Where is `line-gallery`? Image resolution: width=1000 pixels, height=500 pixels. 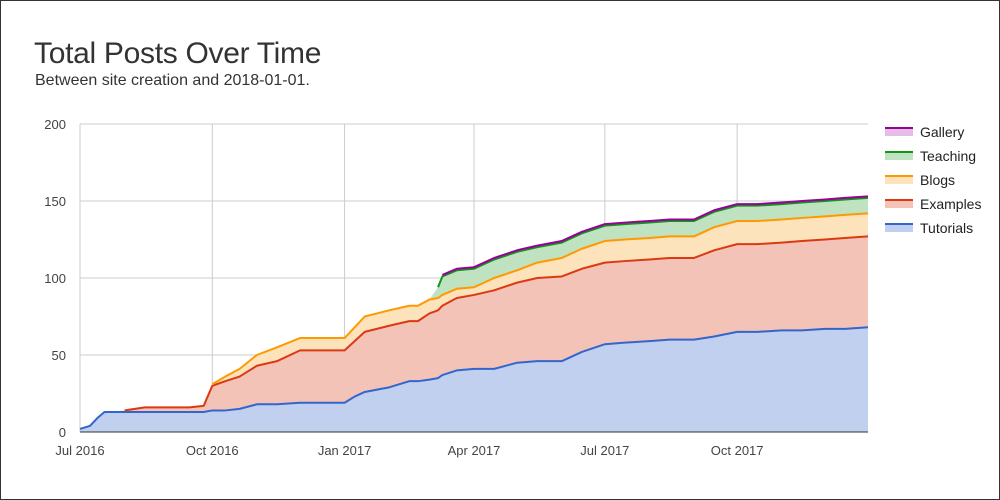 line-gallery is located at coordinates (655, 235).